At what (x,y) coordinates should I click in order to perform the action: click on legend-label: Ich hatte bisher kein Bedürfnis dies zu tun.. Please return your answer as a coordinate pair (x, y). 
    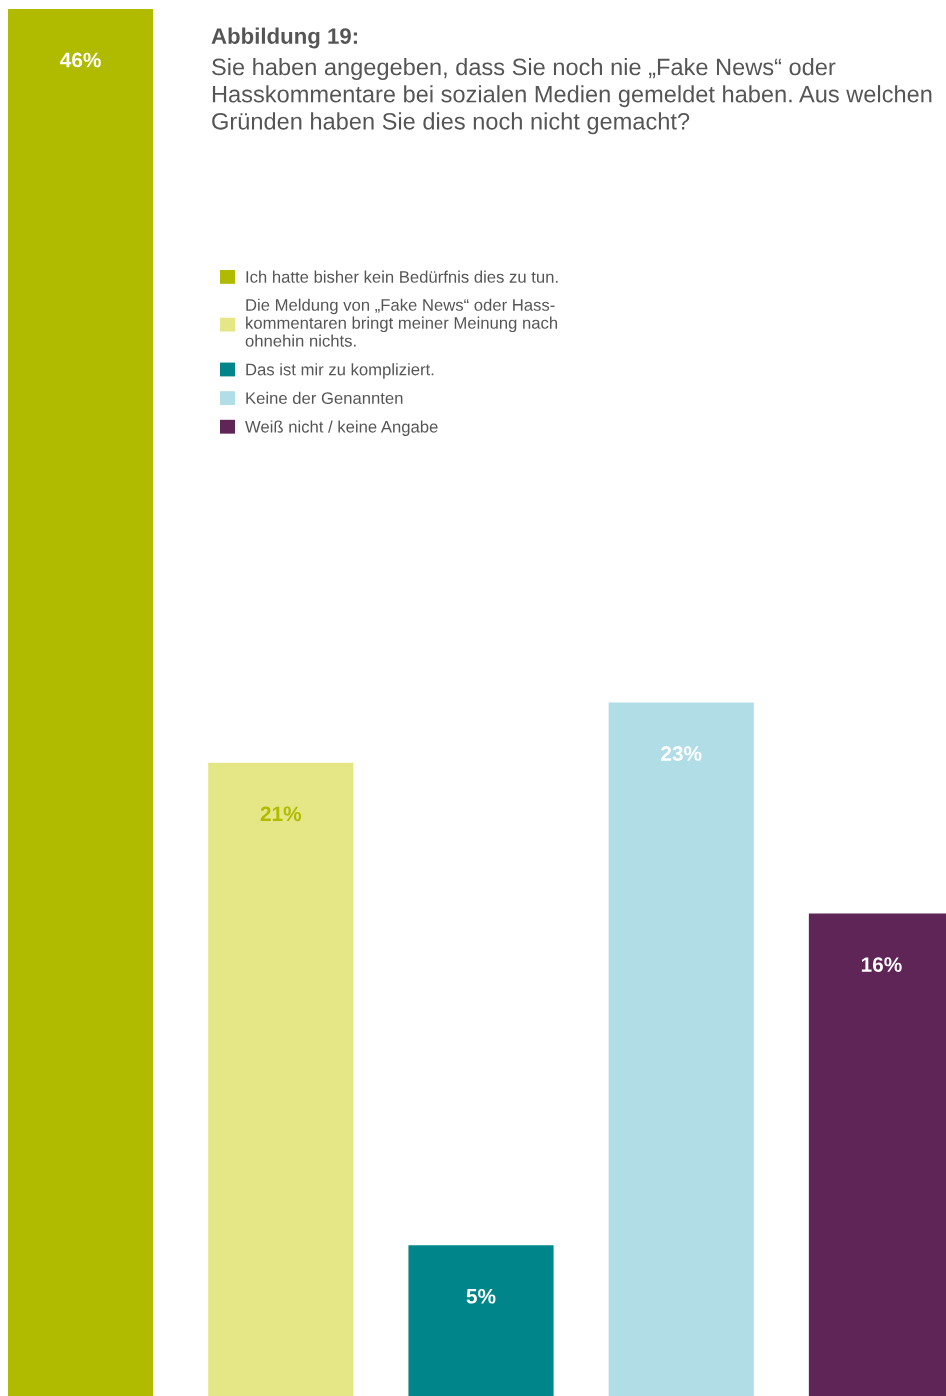
    Looking at the image, I should click on (402, 276).